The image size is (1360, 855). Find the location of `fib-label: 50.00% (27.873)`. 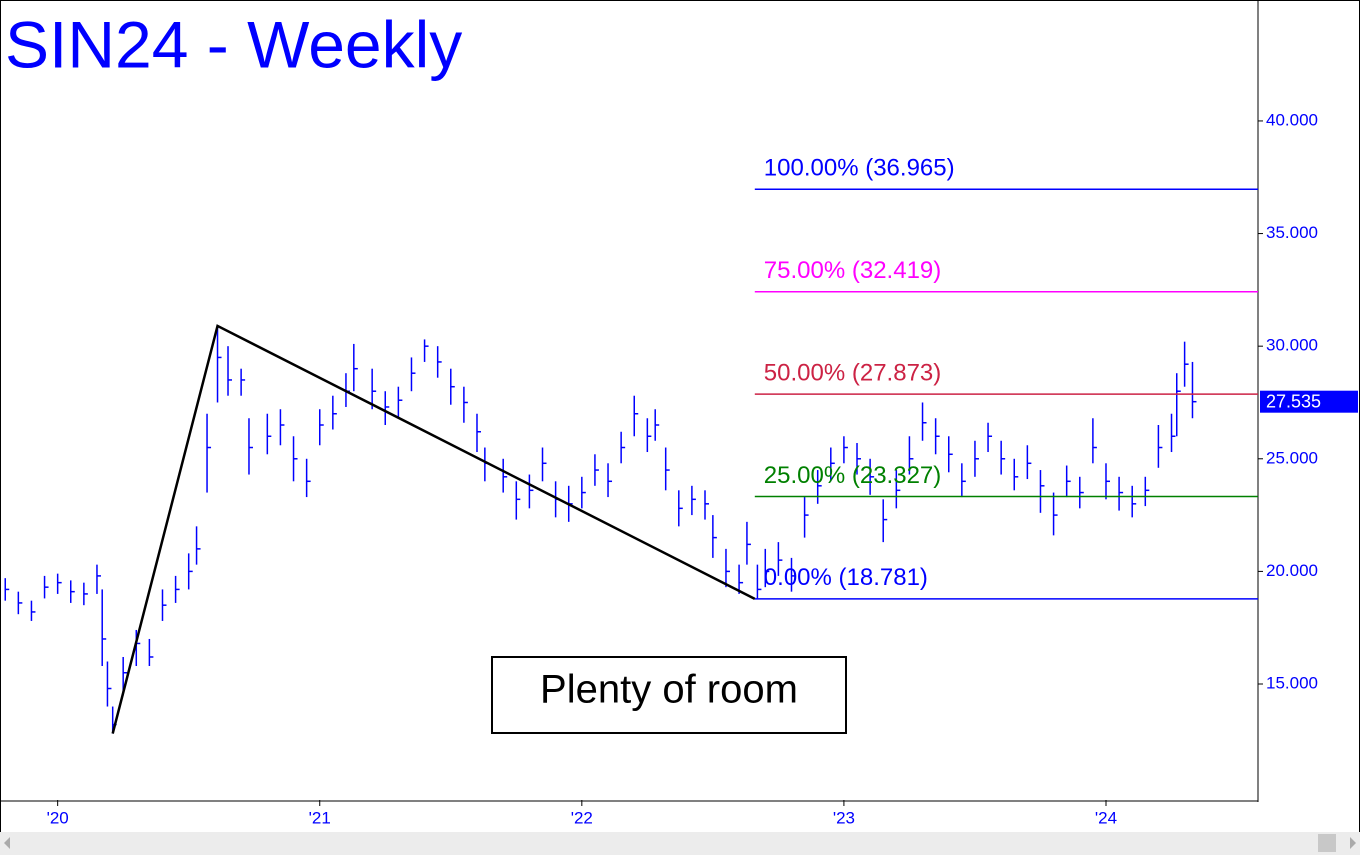

fib-label: 50.00% (27.873) is located at coordinates (852, 372).